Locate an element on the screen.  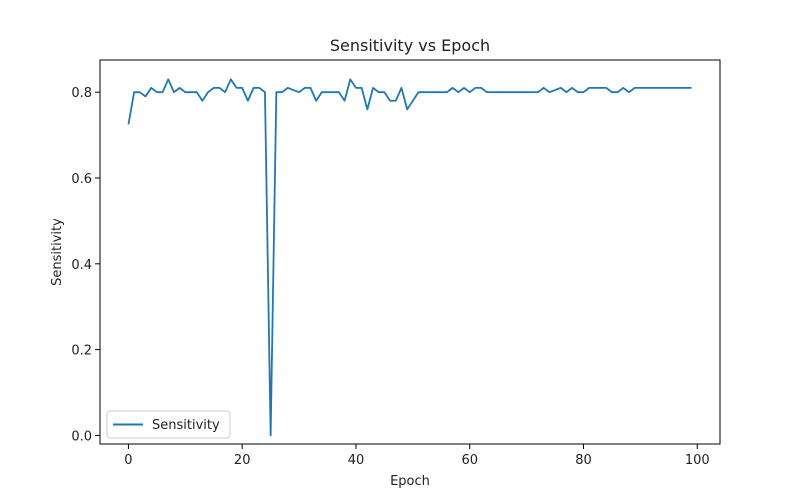
x-tick-label: 80 is located at coordinates (583, 460).